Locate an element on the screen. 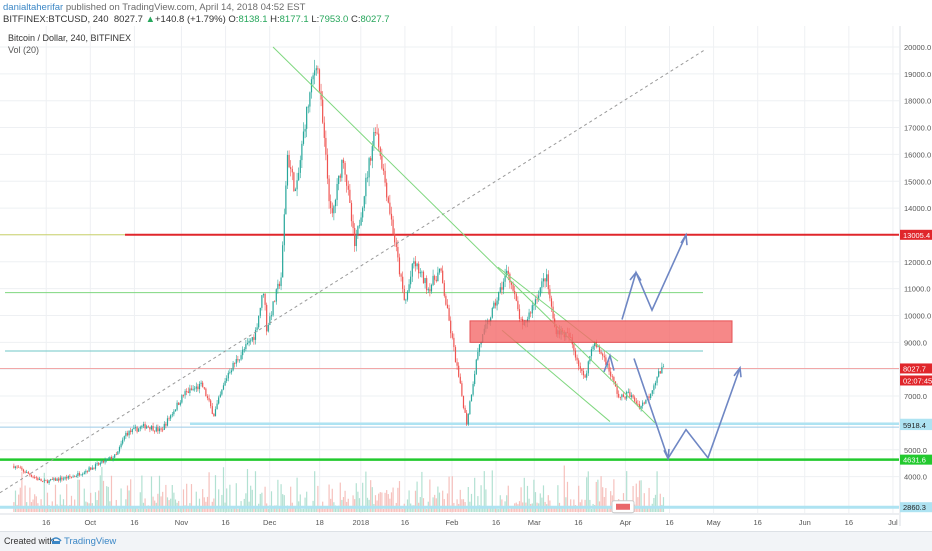 This screenshot has width=932, height=551. time-tick-label: May is located at coordinates (714, 522).